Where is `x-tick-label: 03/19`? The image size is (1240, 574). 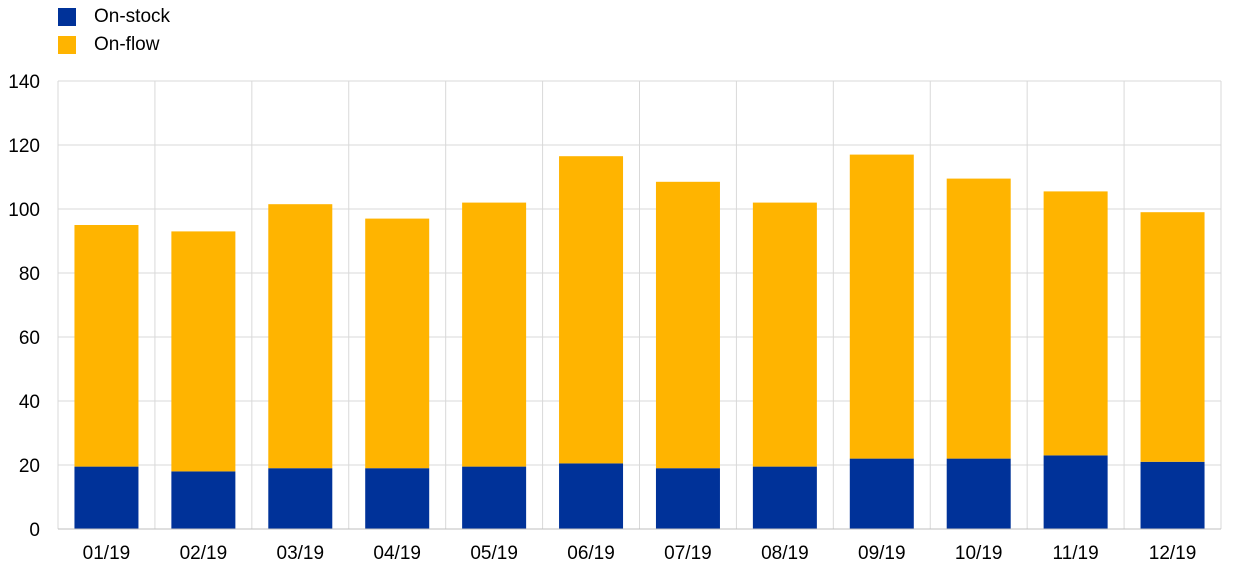
x-tick-label: 03/19 is located at coordinates (301, 553).